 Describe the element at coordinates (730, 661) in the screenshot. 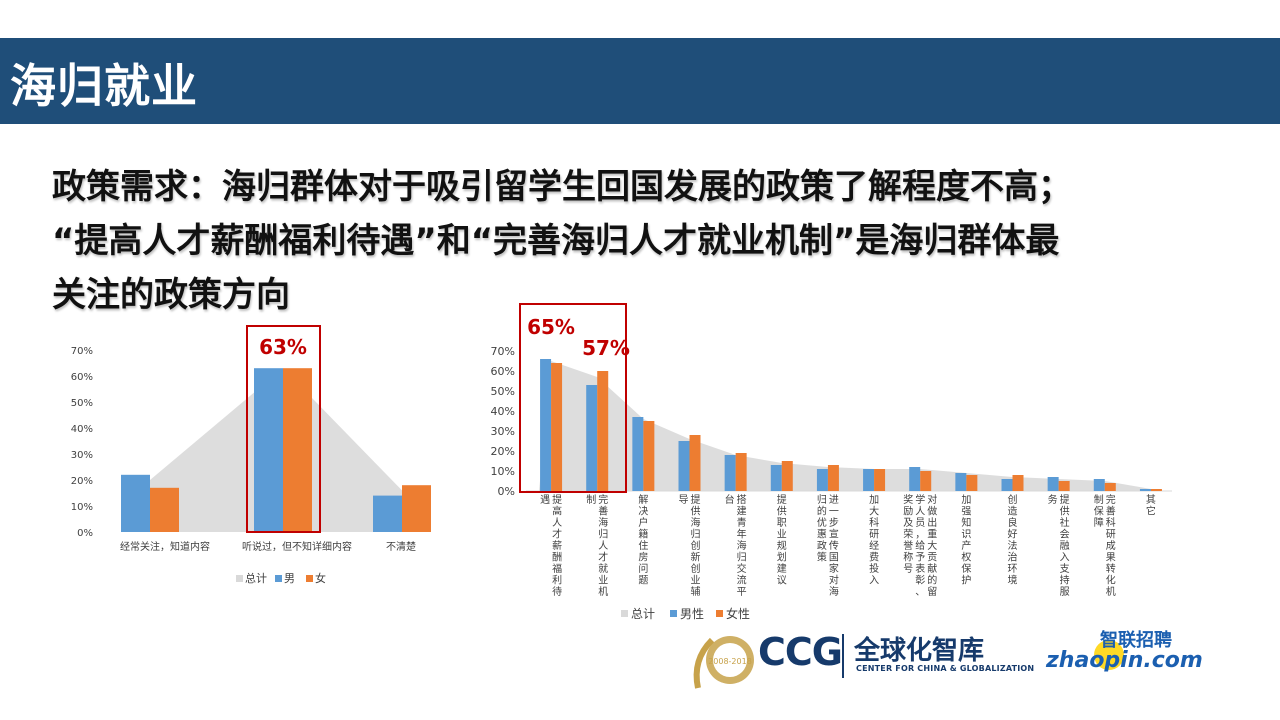

I see `ccg-years: 2008-2018` at that location.